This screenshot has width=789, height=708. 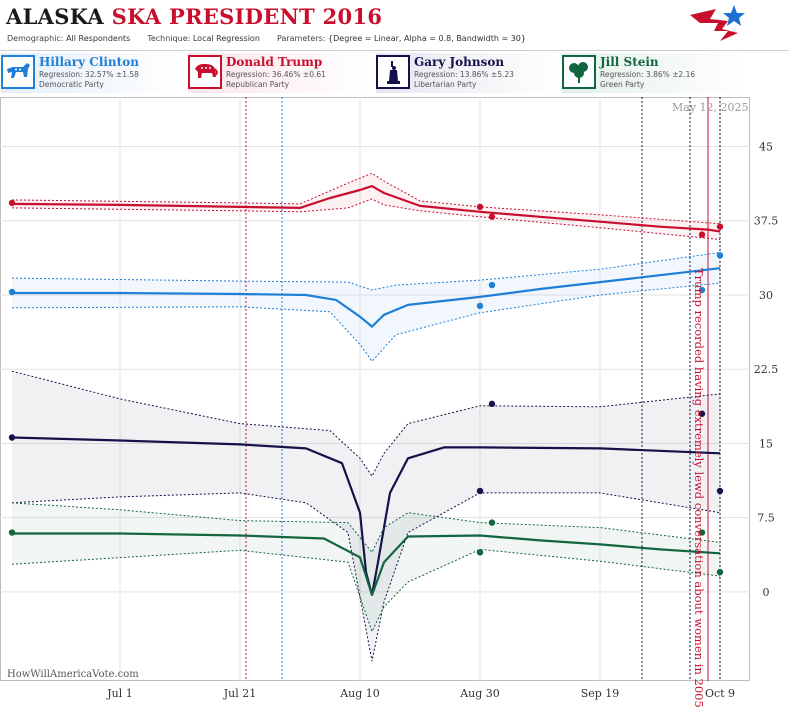 What do you see at coordinates (579, 72) in the screenshot?
I see `tree-icon` at bounding box center [579, 72].